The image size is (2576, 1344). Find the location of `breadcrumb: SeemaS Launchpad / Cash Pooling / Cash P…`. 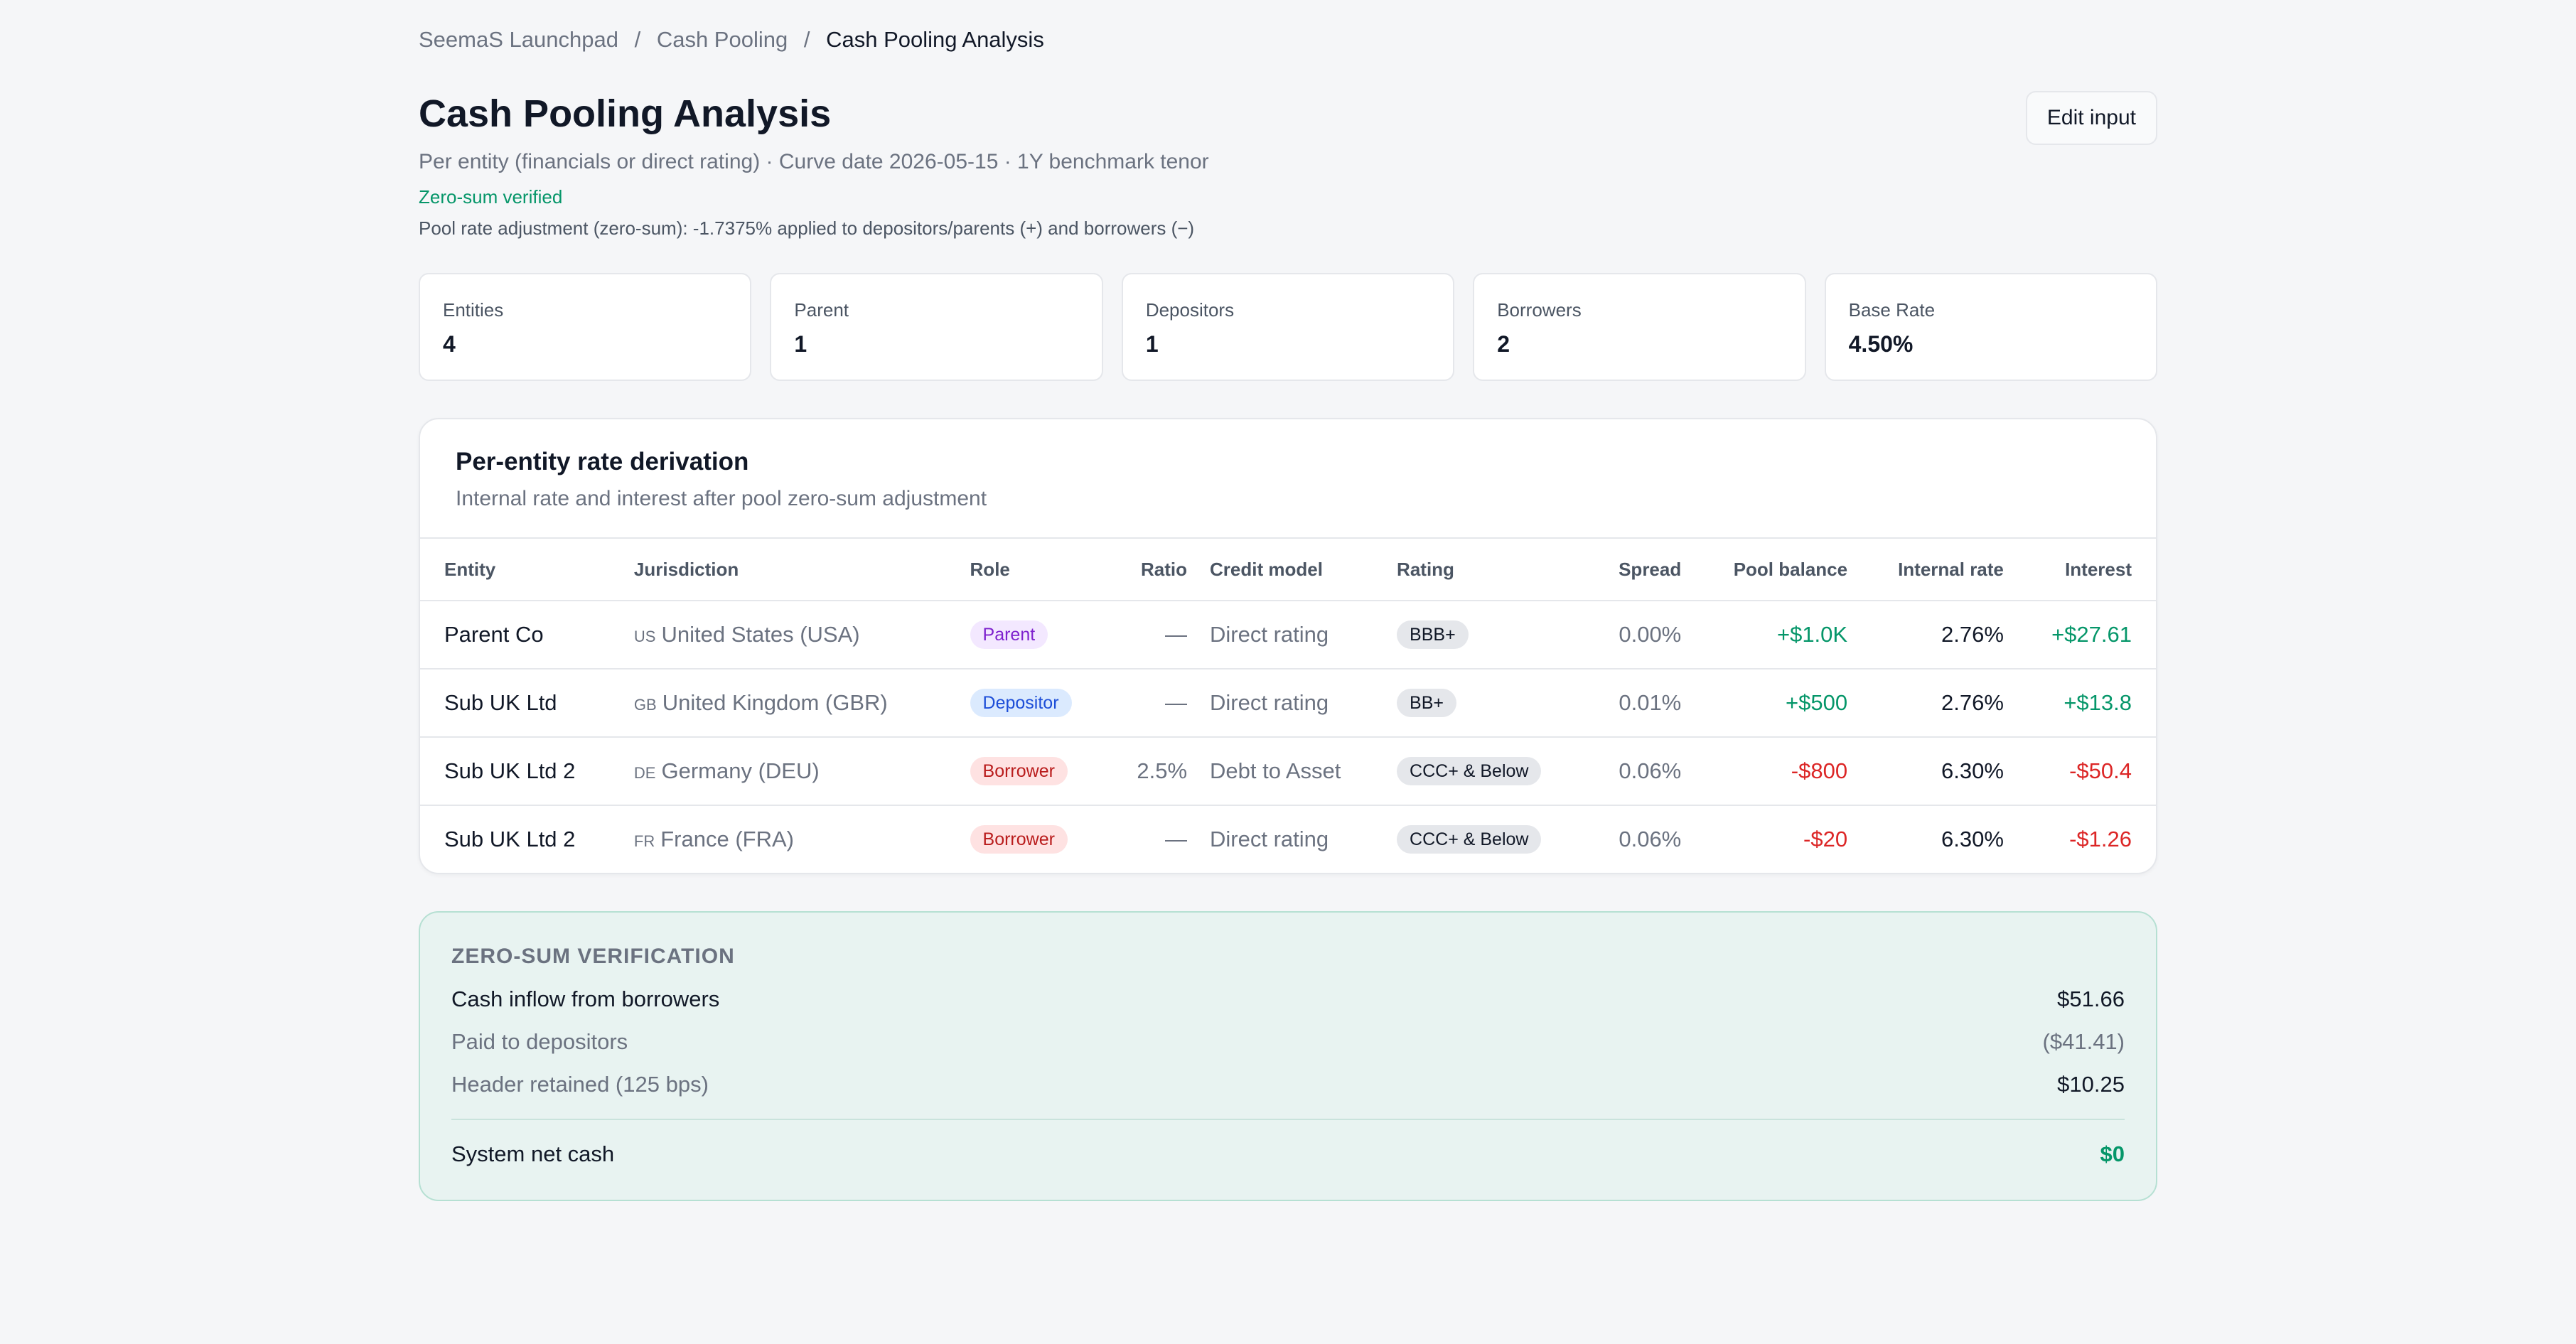

breadcrumb: SeemaS Launchpad / Cash Pooling / Cash P… is located at coordinates (1288, 40).